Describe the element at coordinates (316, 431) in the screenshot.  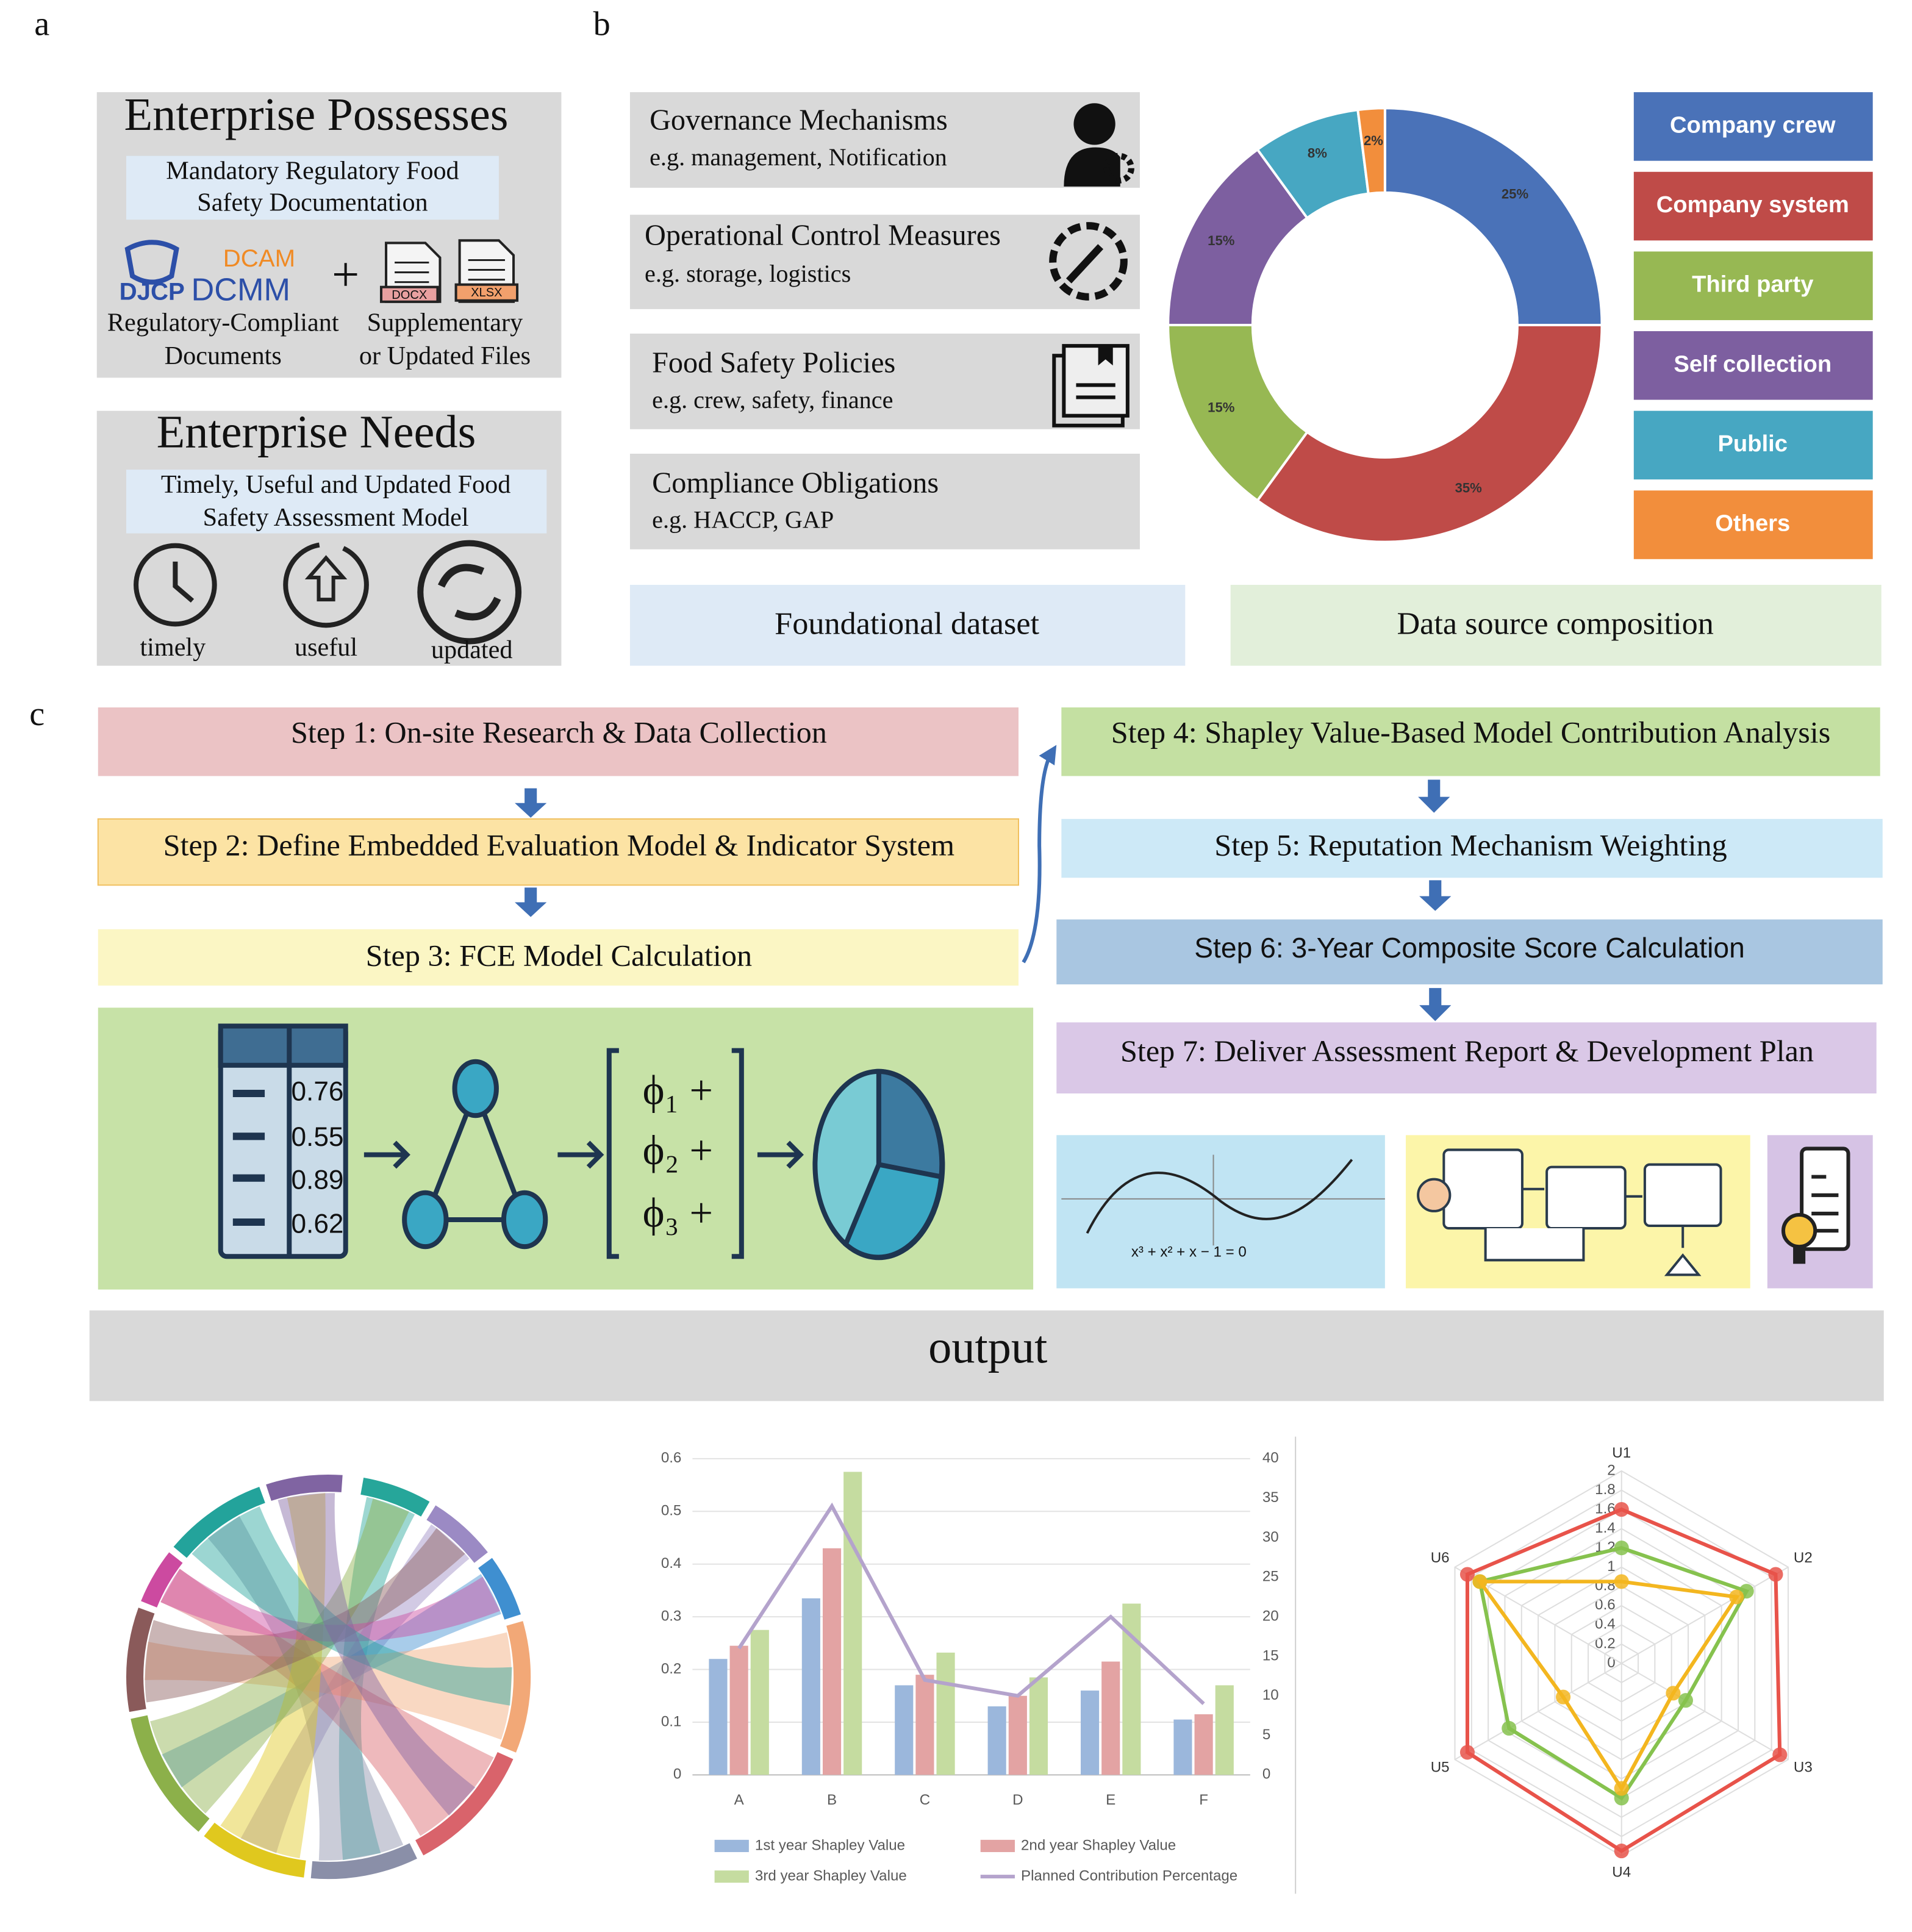
I see `title: Enterprise Needs` at that location.